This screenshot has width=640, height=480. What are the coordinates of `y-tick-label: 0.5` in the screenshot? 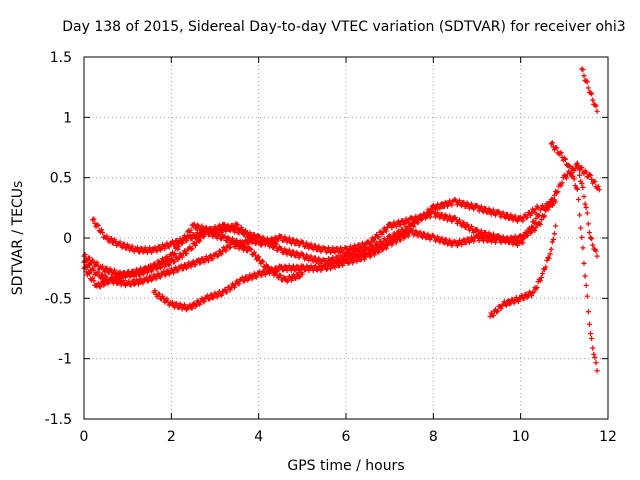 It's located at (61, 179).